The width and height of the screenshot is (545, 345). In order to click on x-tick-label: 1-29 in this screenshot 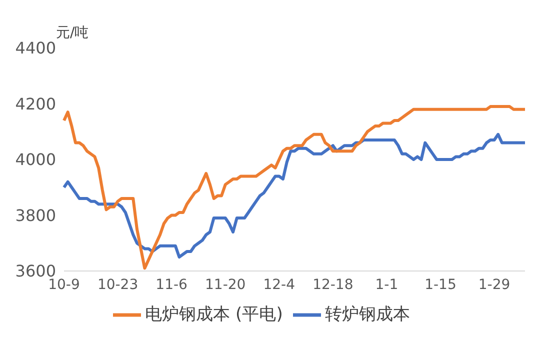, I will do `click(494, 284)`.